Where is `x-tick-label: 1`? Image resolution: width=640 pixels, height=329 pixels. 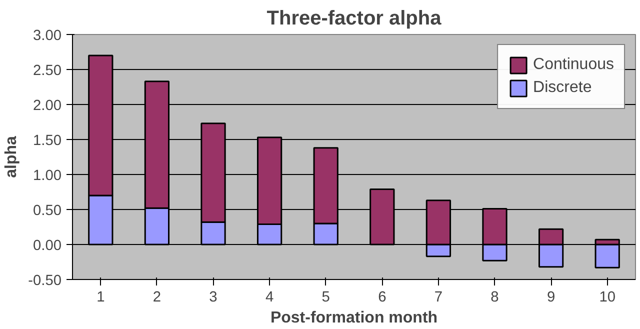 x-tick-label: 1 is located at coordinates (100, 298).